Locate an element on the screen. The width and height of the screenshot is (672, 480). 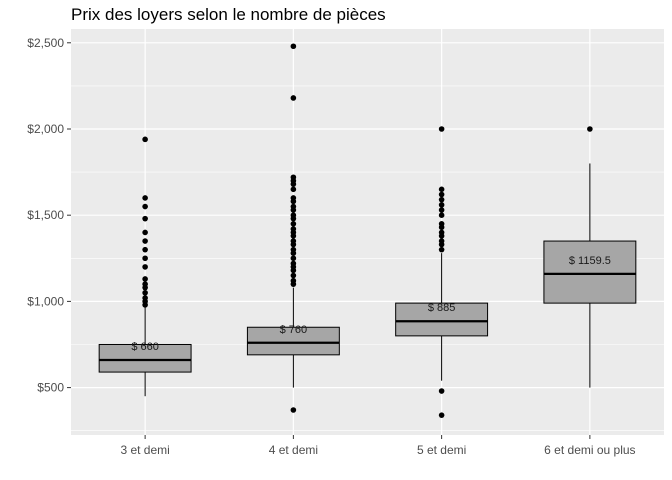
box-group: $ 885 is located at coordinates (442, 272).